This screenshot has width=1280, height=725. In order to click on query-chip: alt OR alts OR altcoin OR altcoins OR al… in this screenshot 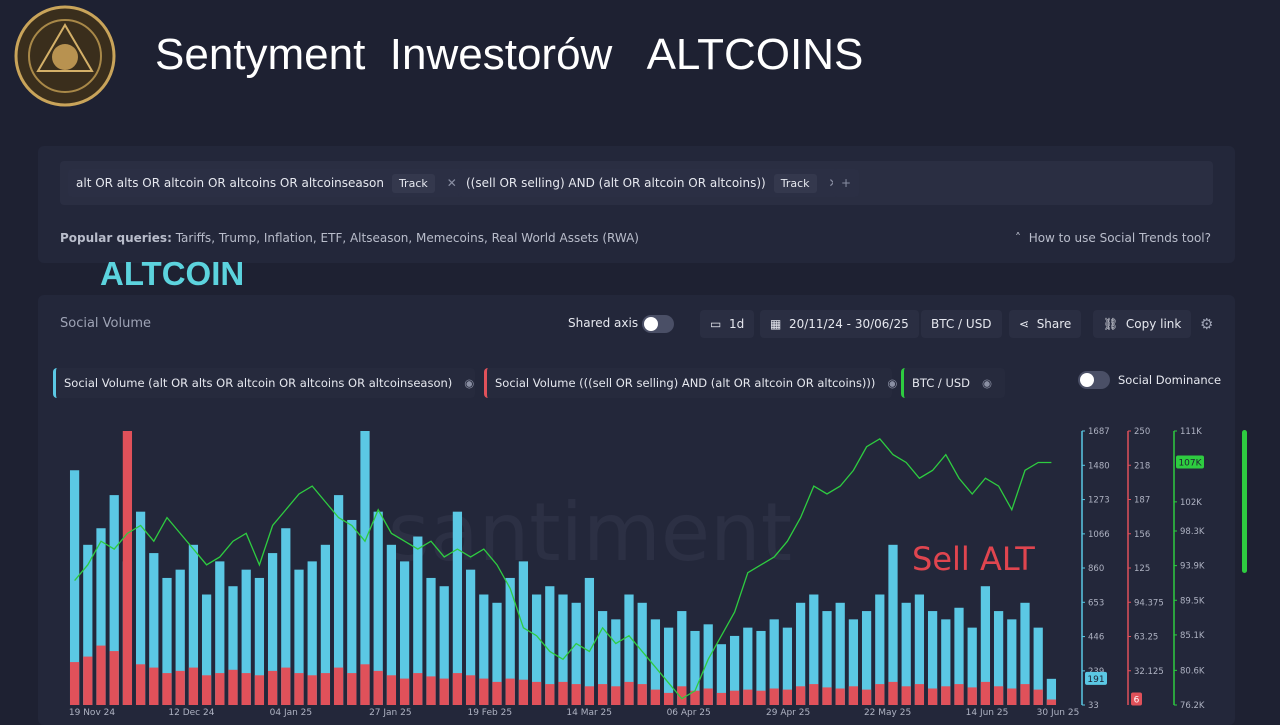, I will do `click(266, 183)`.